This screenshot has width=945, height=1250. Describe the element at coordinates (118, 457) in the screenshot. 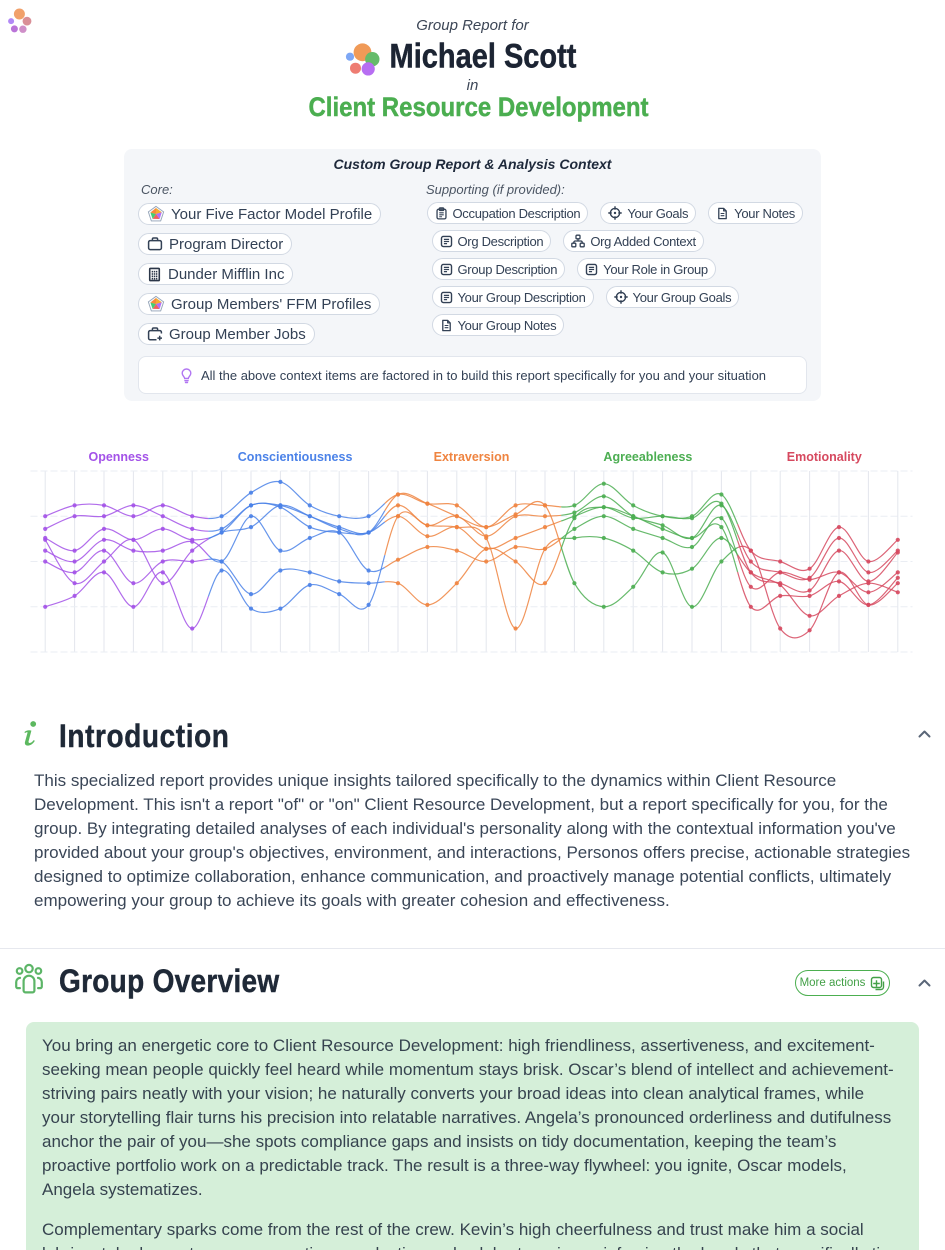

I see `svg-text: Openness` at that location.